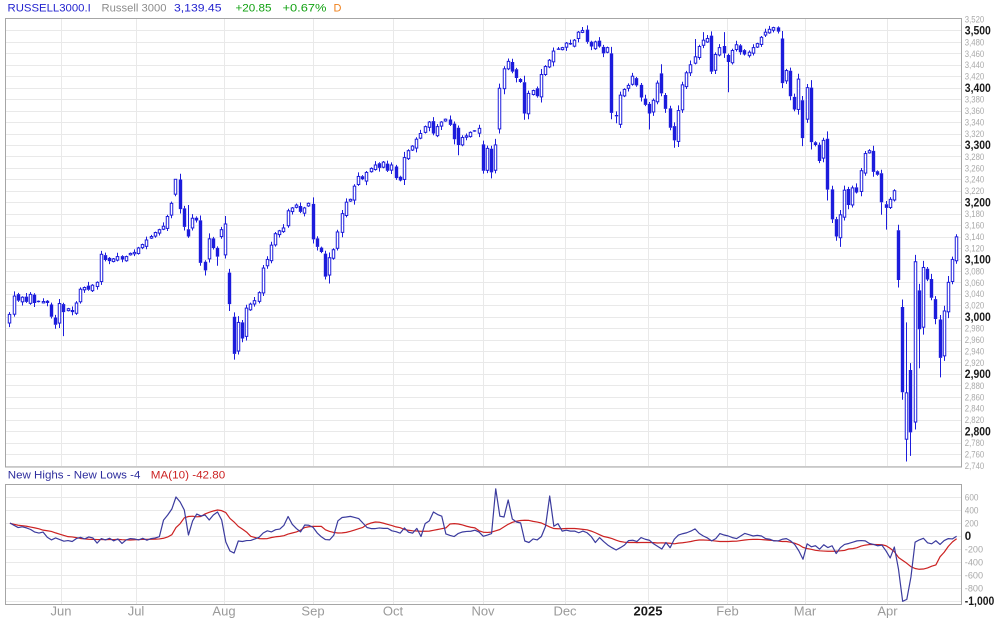 Image resolution: width=1000 pixels, height=622 pixels. I want to click on svg-text: 3,240, so click(974, 180).